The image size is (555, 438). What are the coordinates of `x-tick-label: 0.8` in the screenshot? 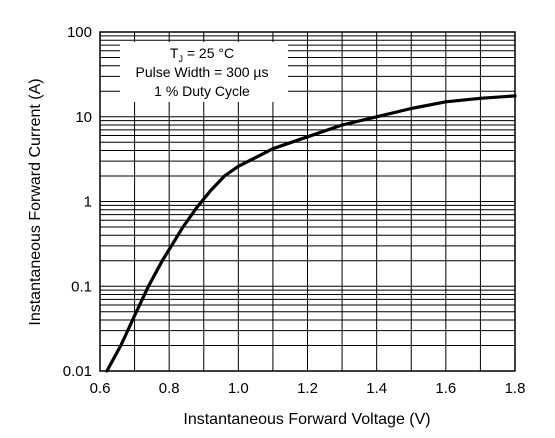 It's located at (169, 388).